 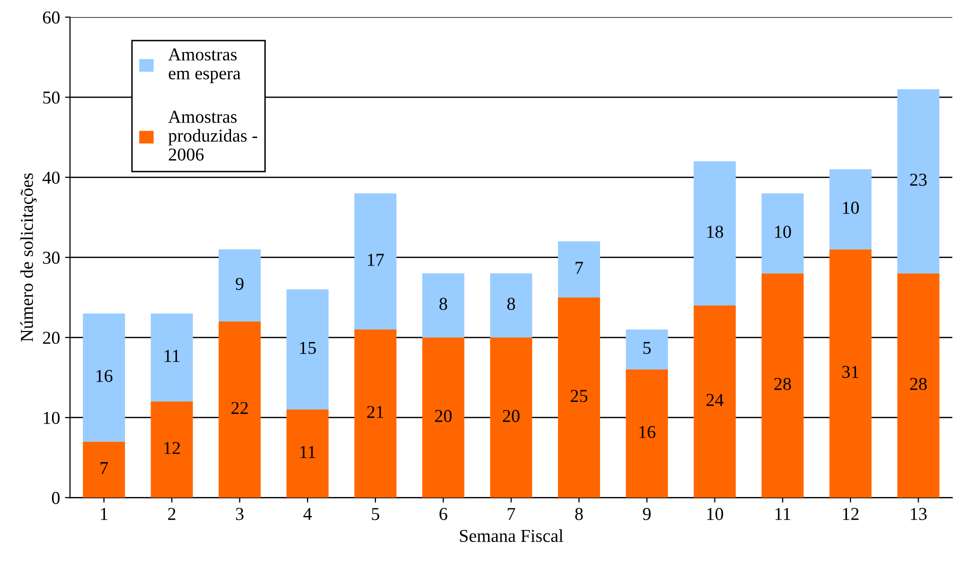 What do you see at coordinates (512, 514) in the screenshot?
I see `x-tick-label: 7` at bounding box center [512, 514].